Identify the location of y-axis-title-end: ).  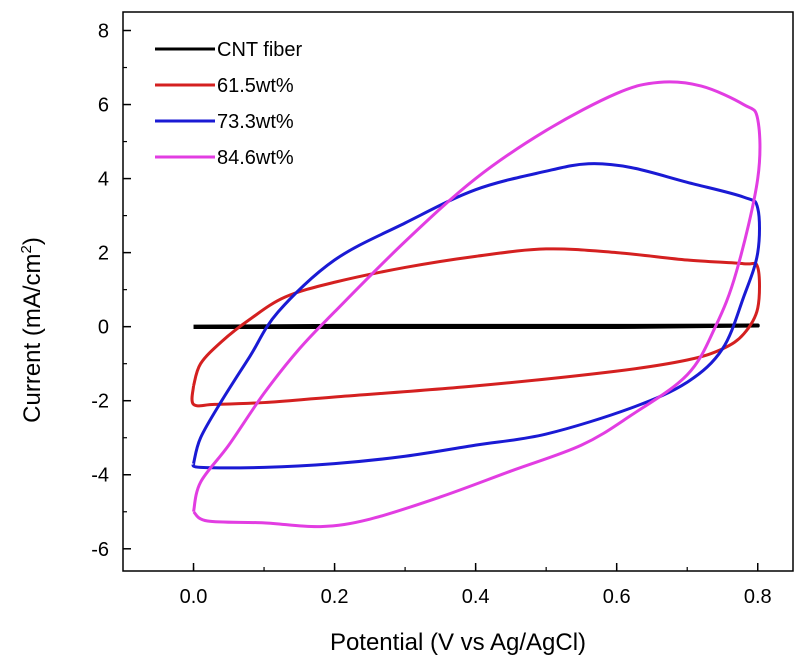
(32, 241).